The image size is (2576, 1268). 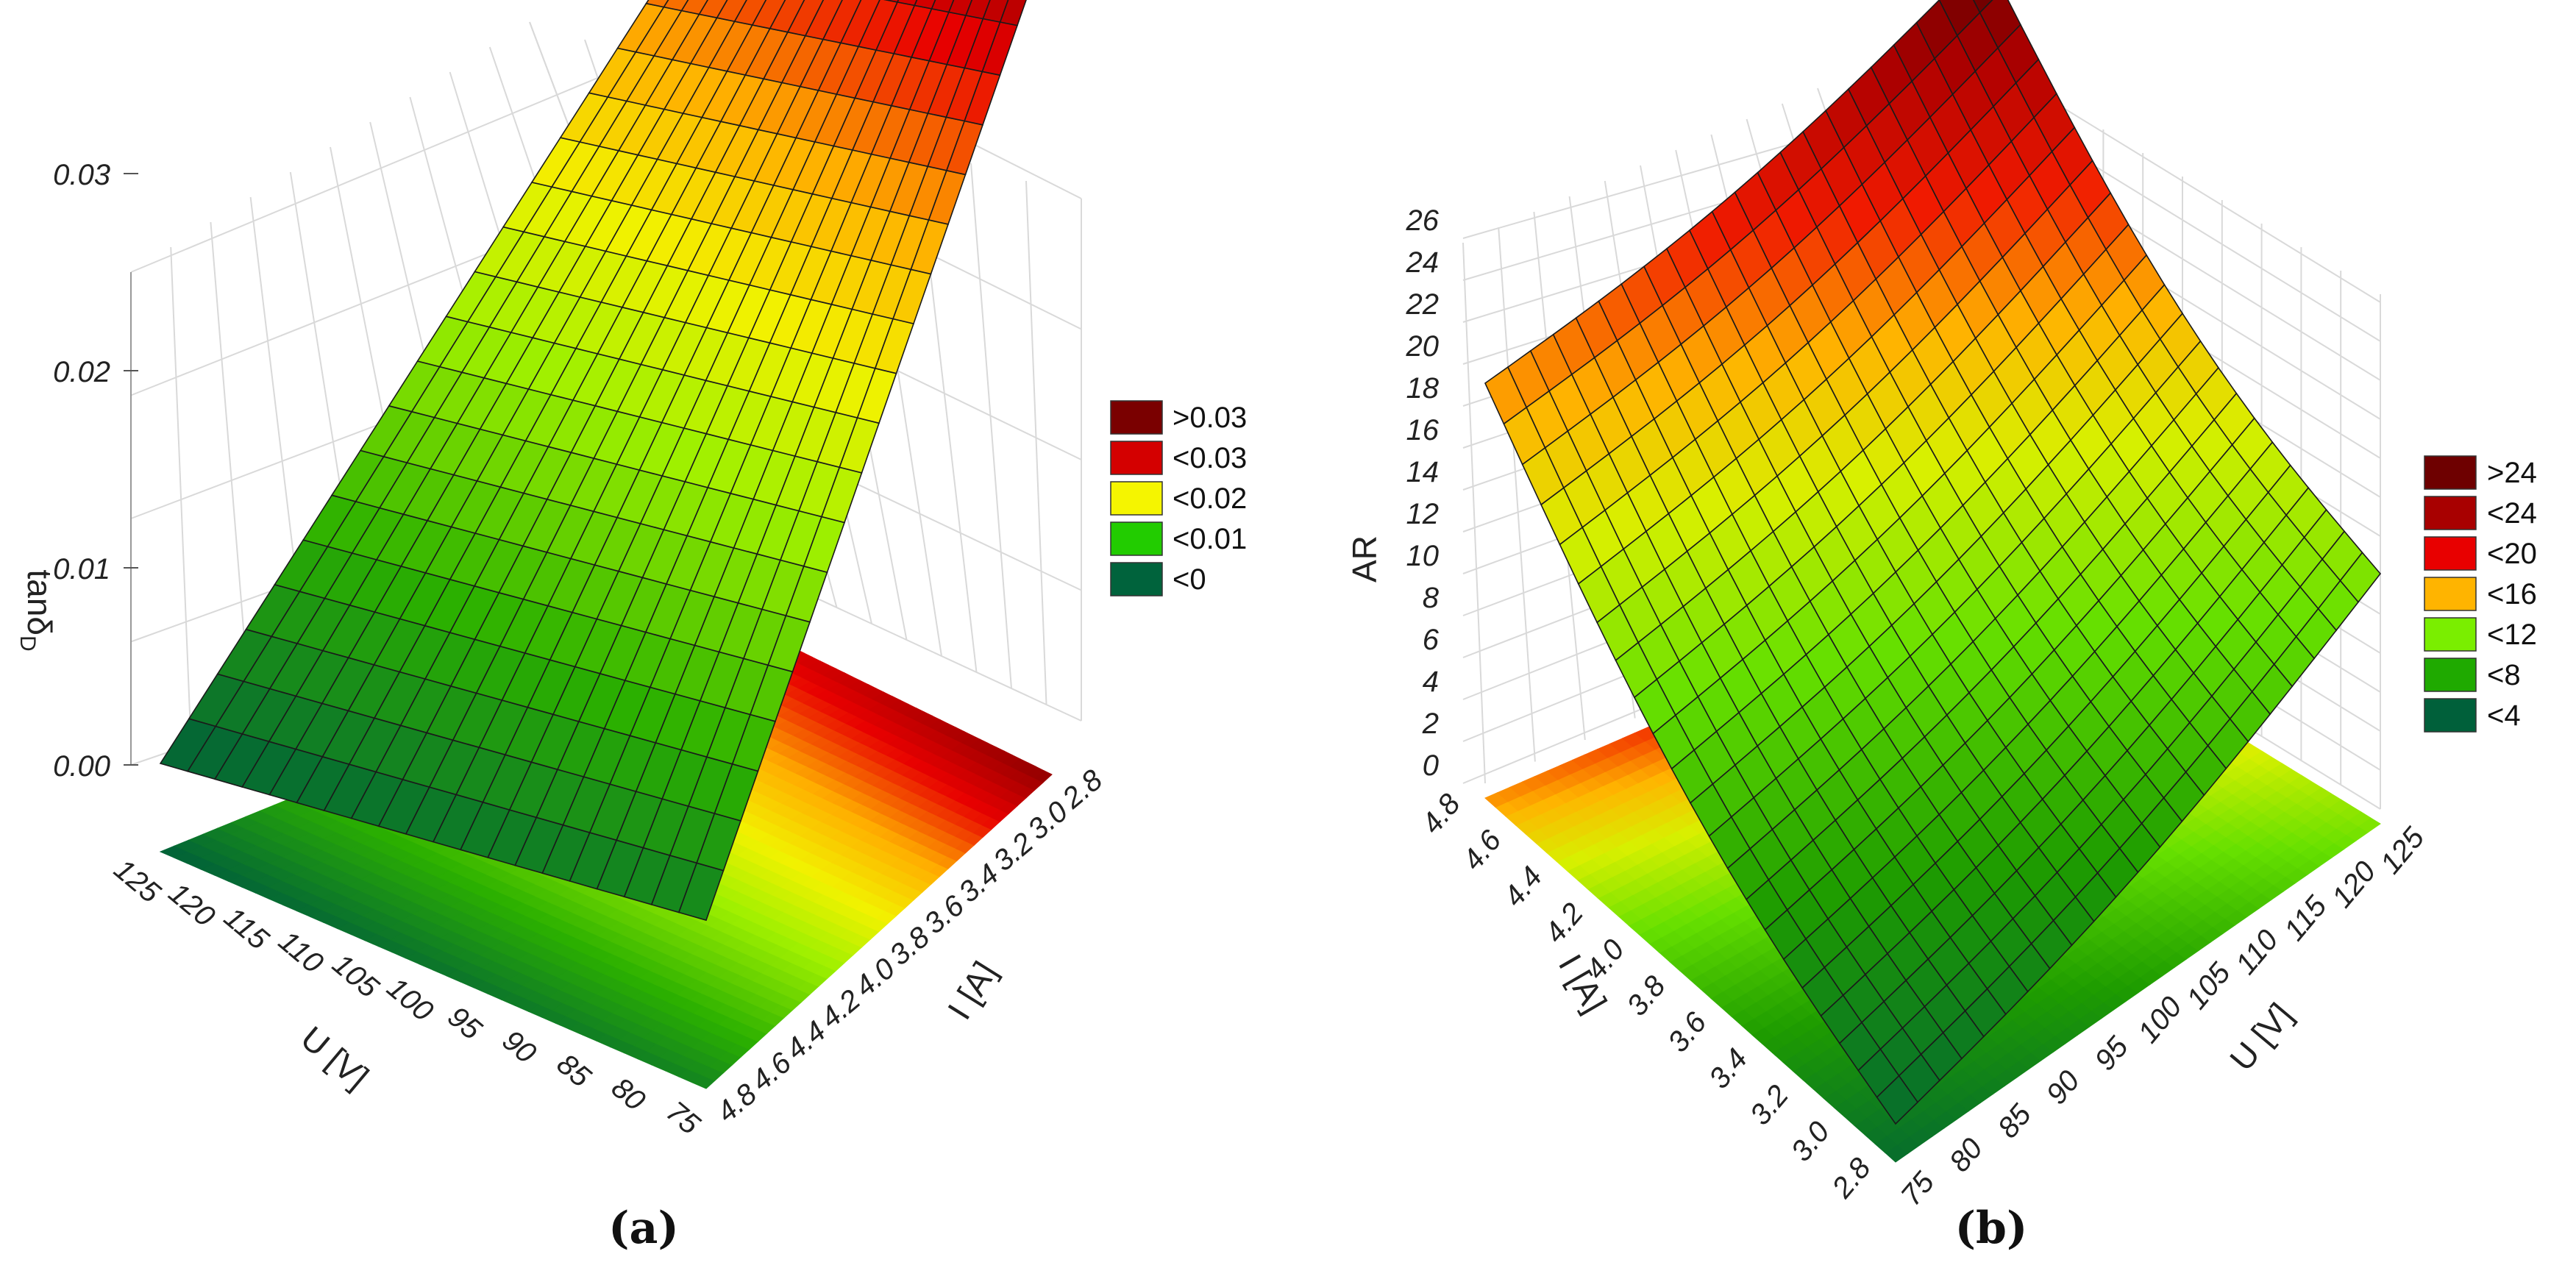 I want to click on legend-label: >24, so click(x=2512, y=473).